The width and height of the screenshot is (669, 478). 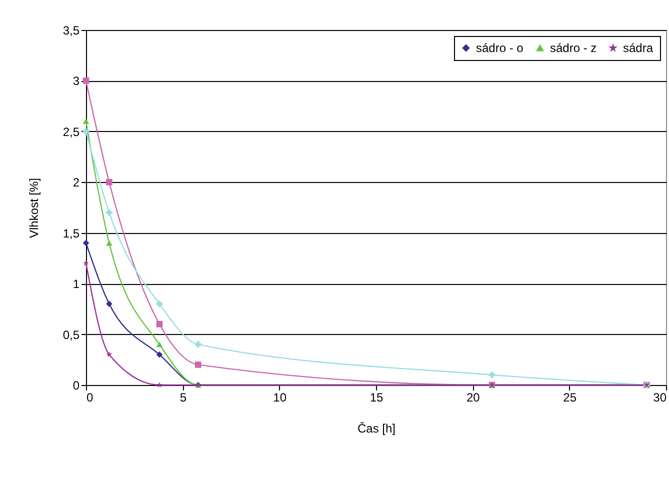 I want to click on legend-label: sádra, so click(x=638, y=48).